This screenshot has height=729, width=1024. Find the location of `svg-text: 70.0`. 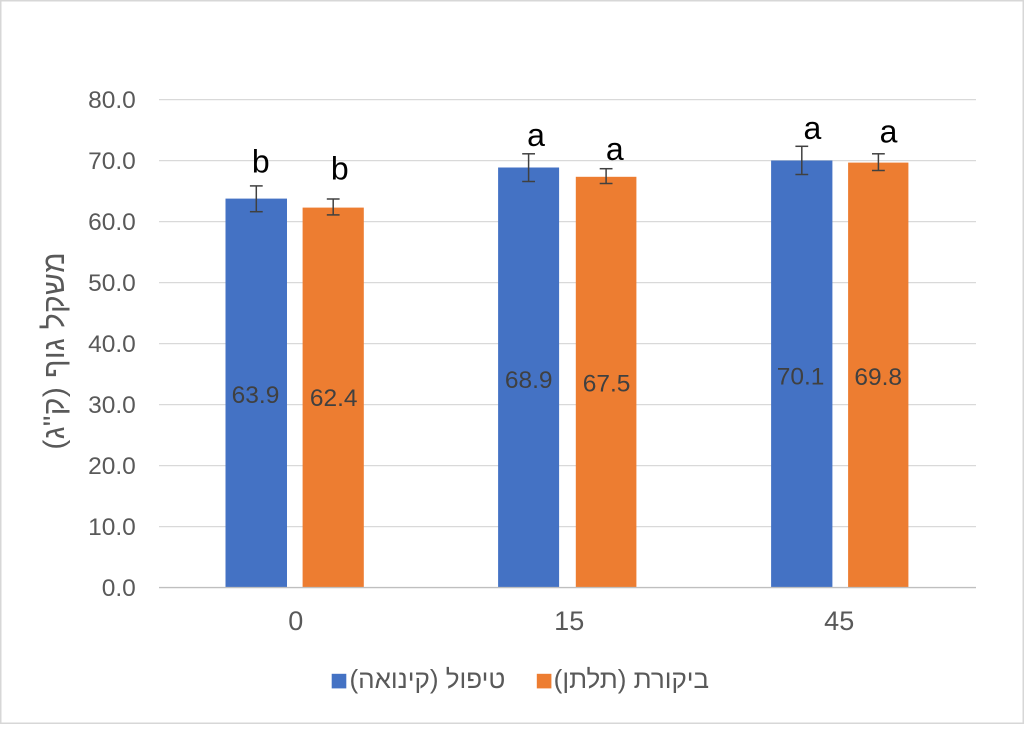

svg-text: 70.0 is located at coordinates (112, 161).